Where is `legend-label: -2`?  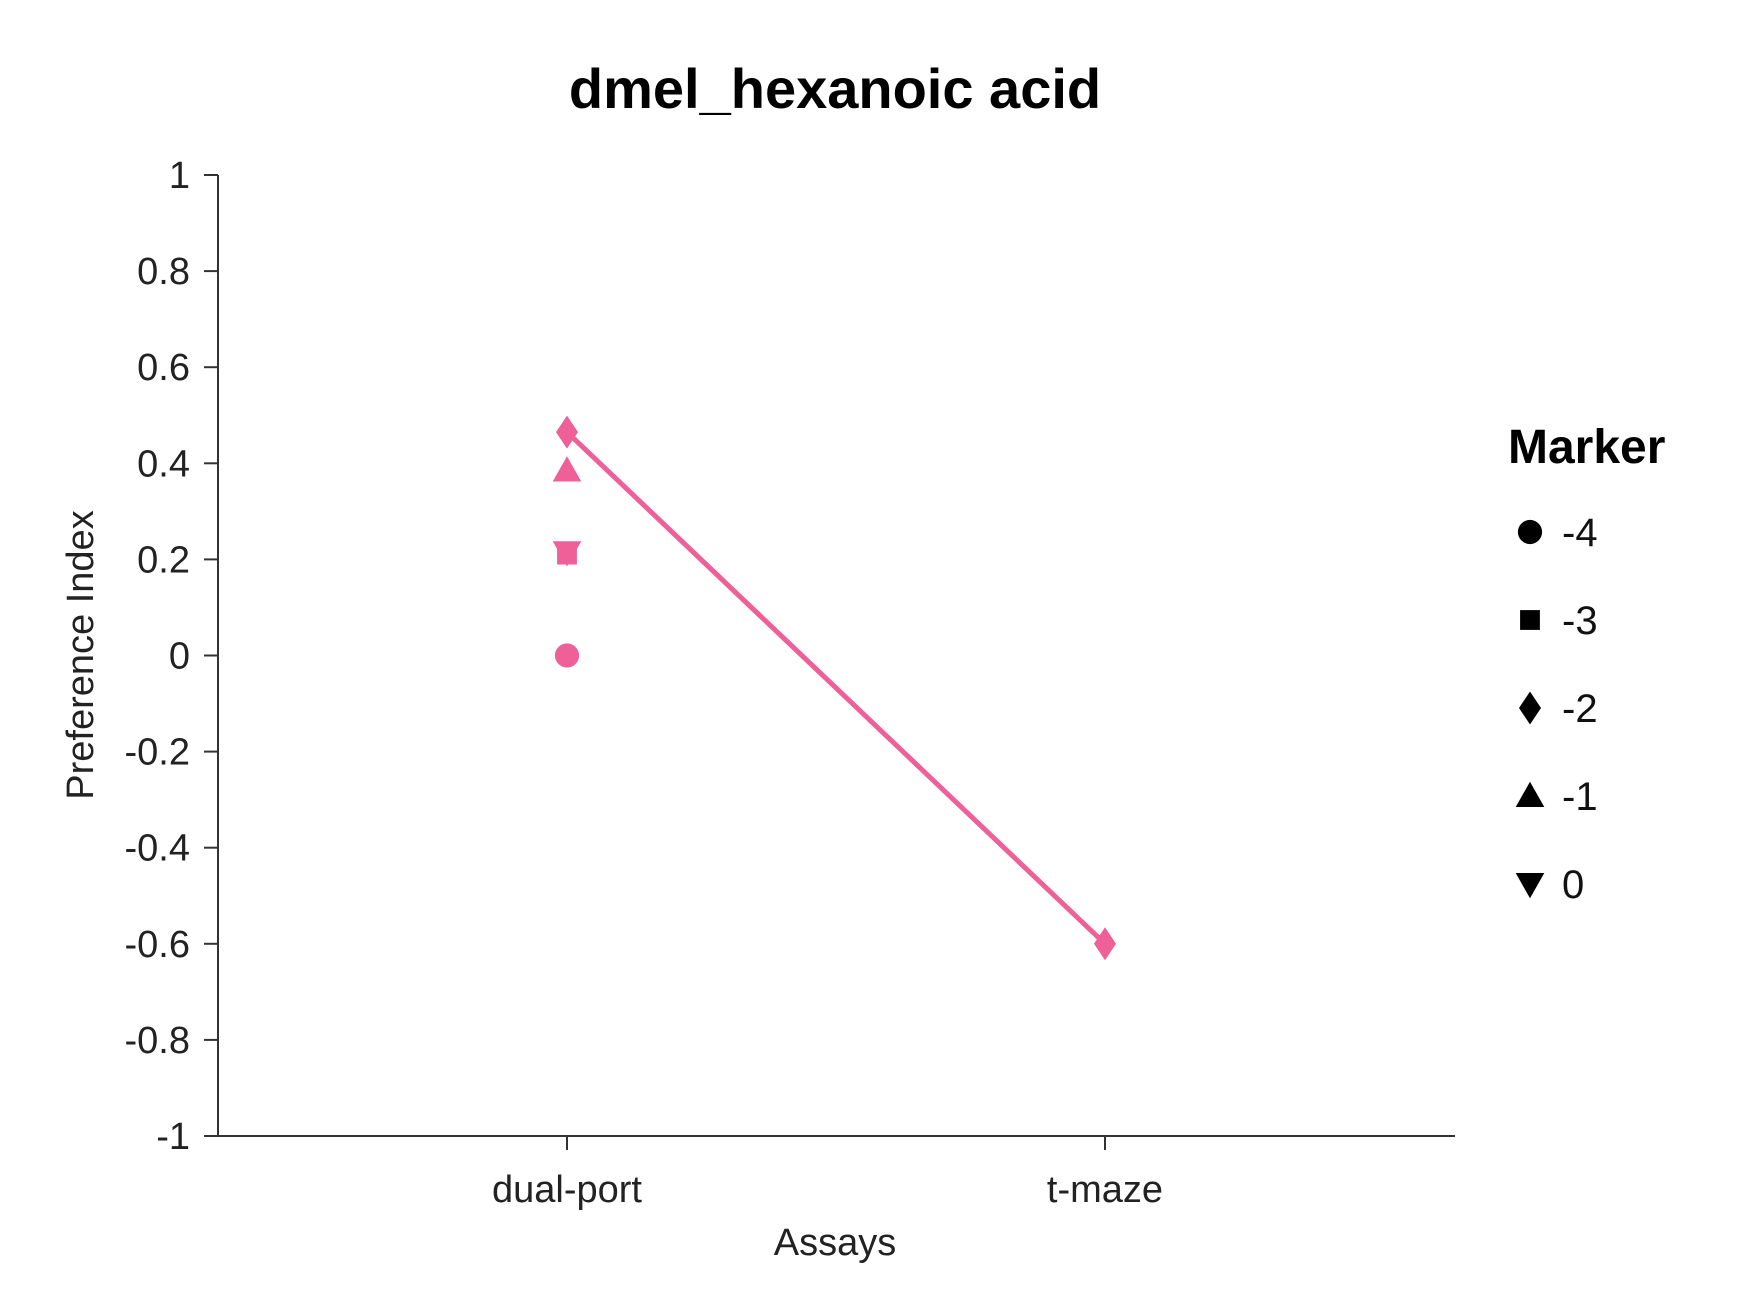 legend-label: -2 is located at coordinates (1580, 709).